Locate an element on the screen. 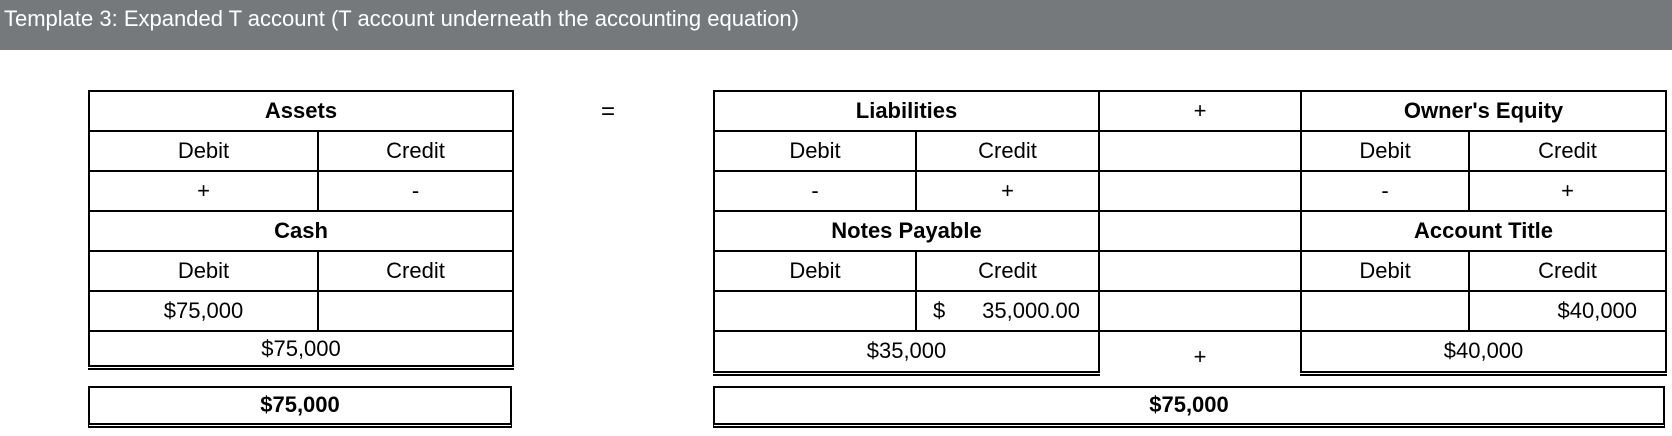 The height and width of the screenshot is (436, 1672). notes-payable-balance: $35,000 is located at coordinates (906, 353).